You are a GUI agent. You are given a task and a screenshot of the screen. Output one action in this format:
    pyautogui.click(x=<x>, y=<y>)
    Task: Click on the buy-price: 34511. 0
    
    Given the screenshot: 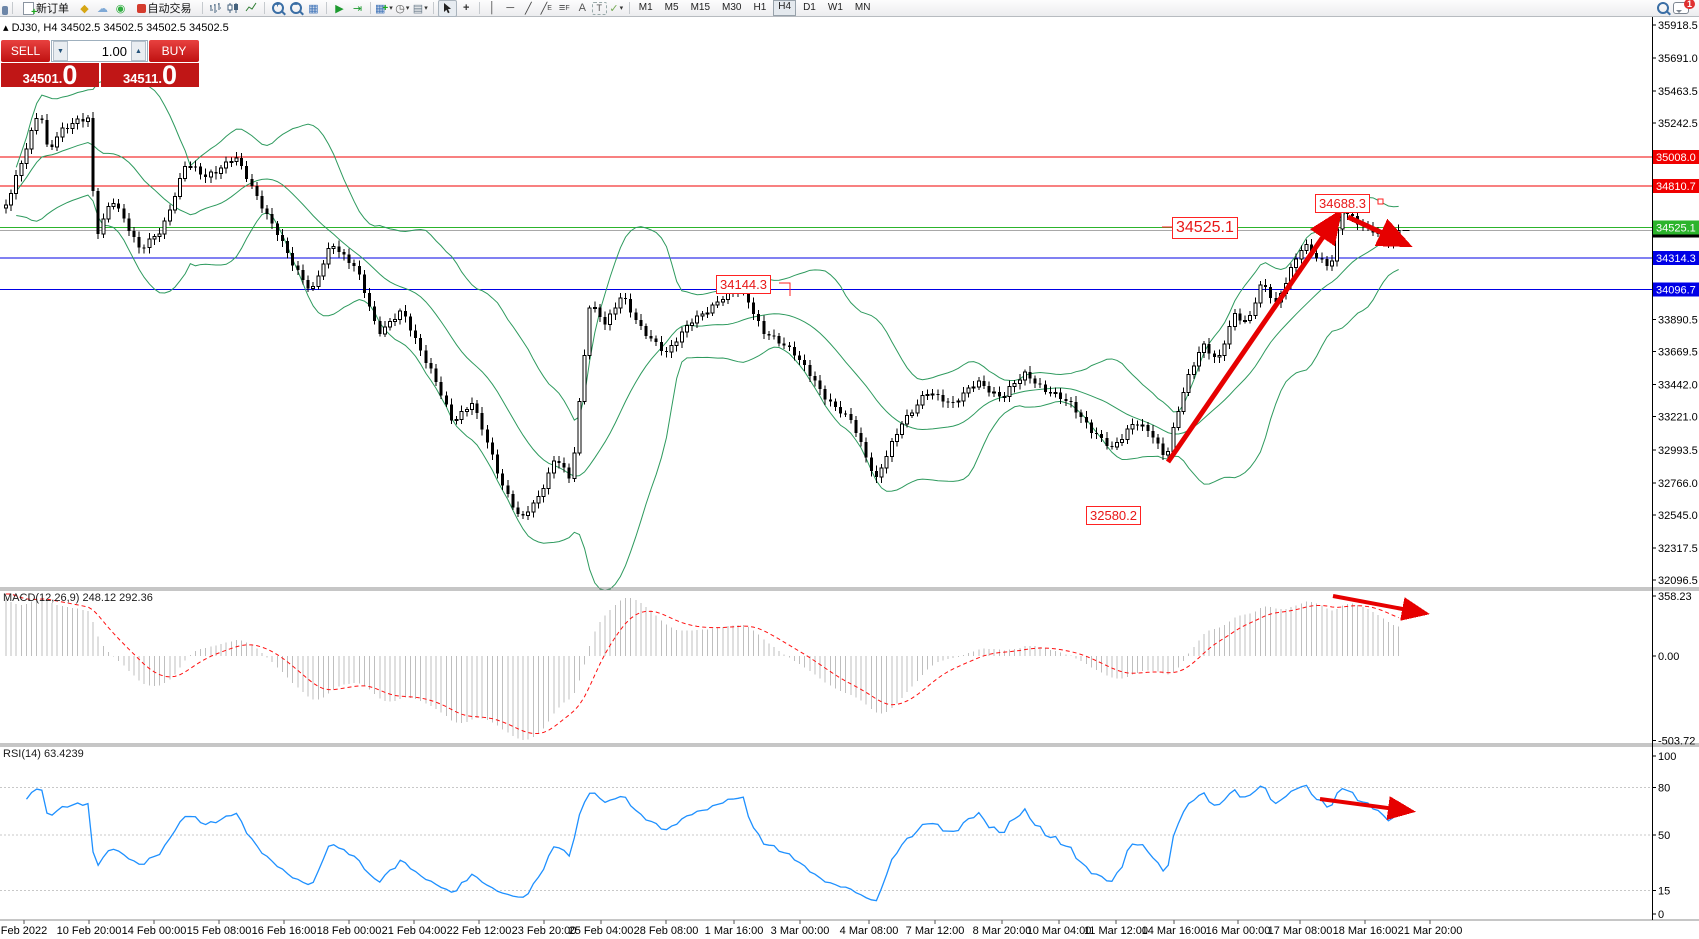 What is the action you would take?
    pyautogui.click(x=150, y=75)
    